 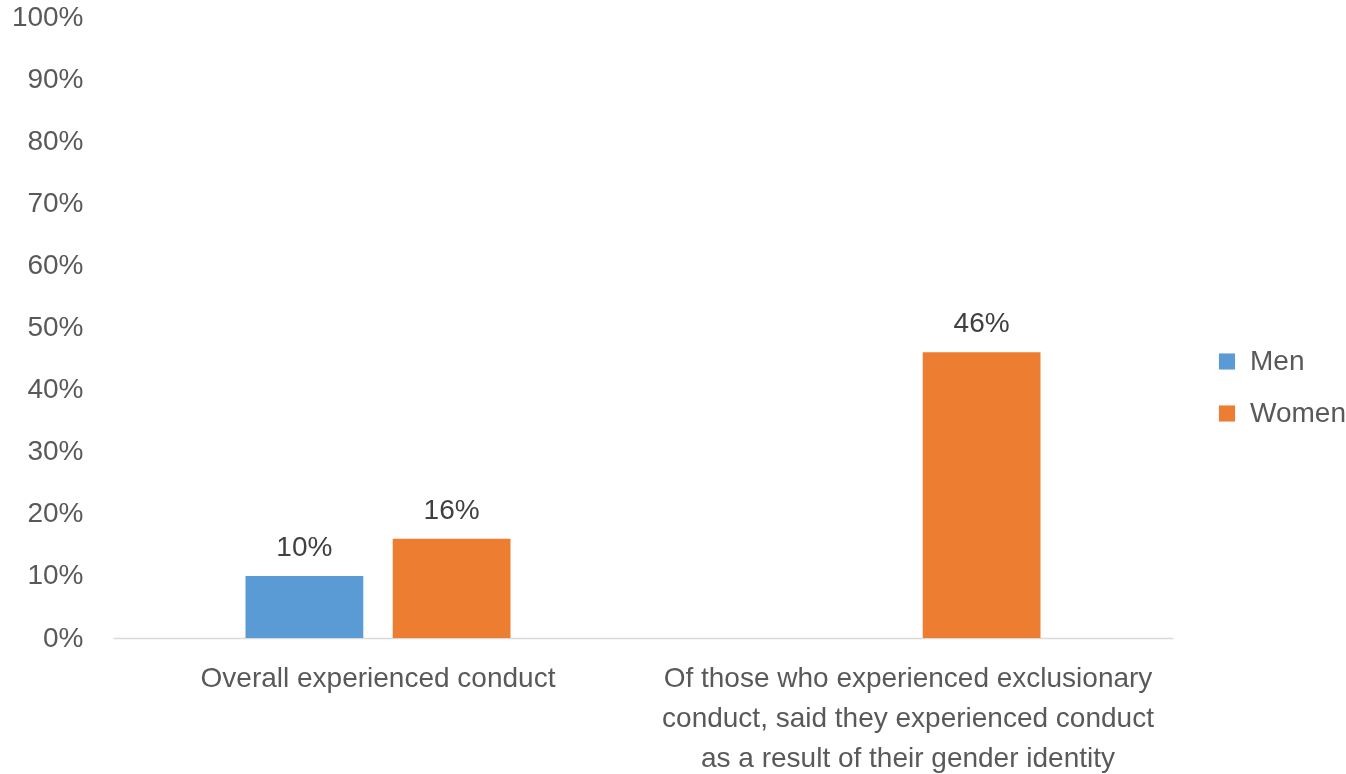 What do you see at coordinates (55, 513) in the screenshot?
I see `y-tick-label: 20%` at bounding box center [55, 513].